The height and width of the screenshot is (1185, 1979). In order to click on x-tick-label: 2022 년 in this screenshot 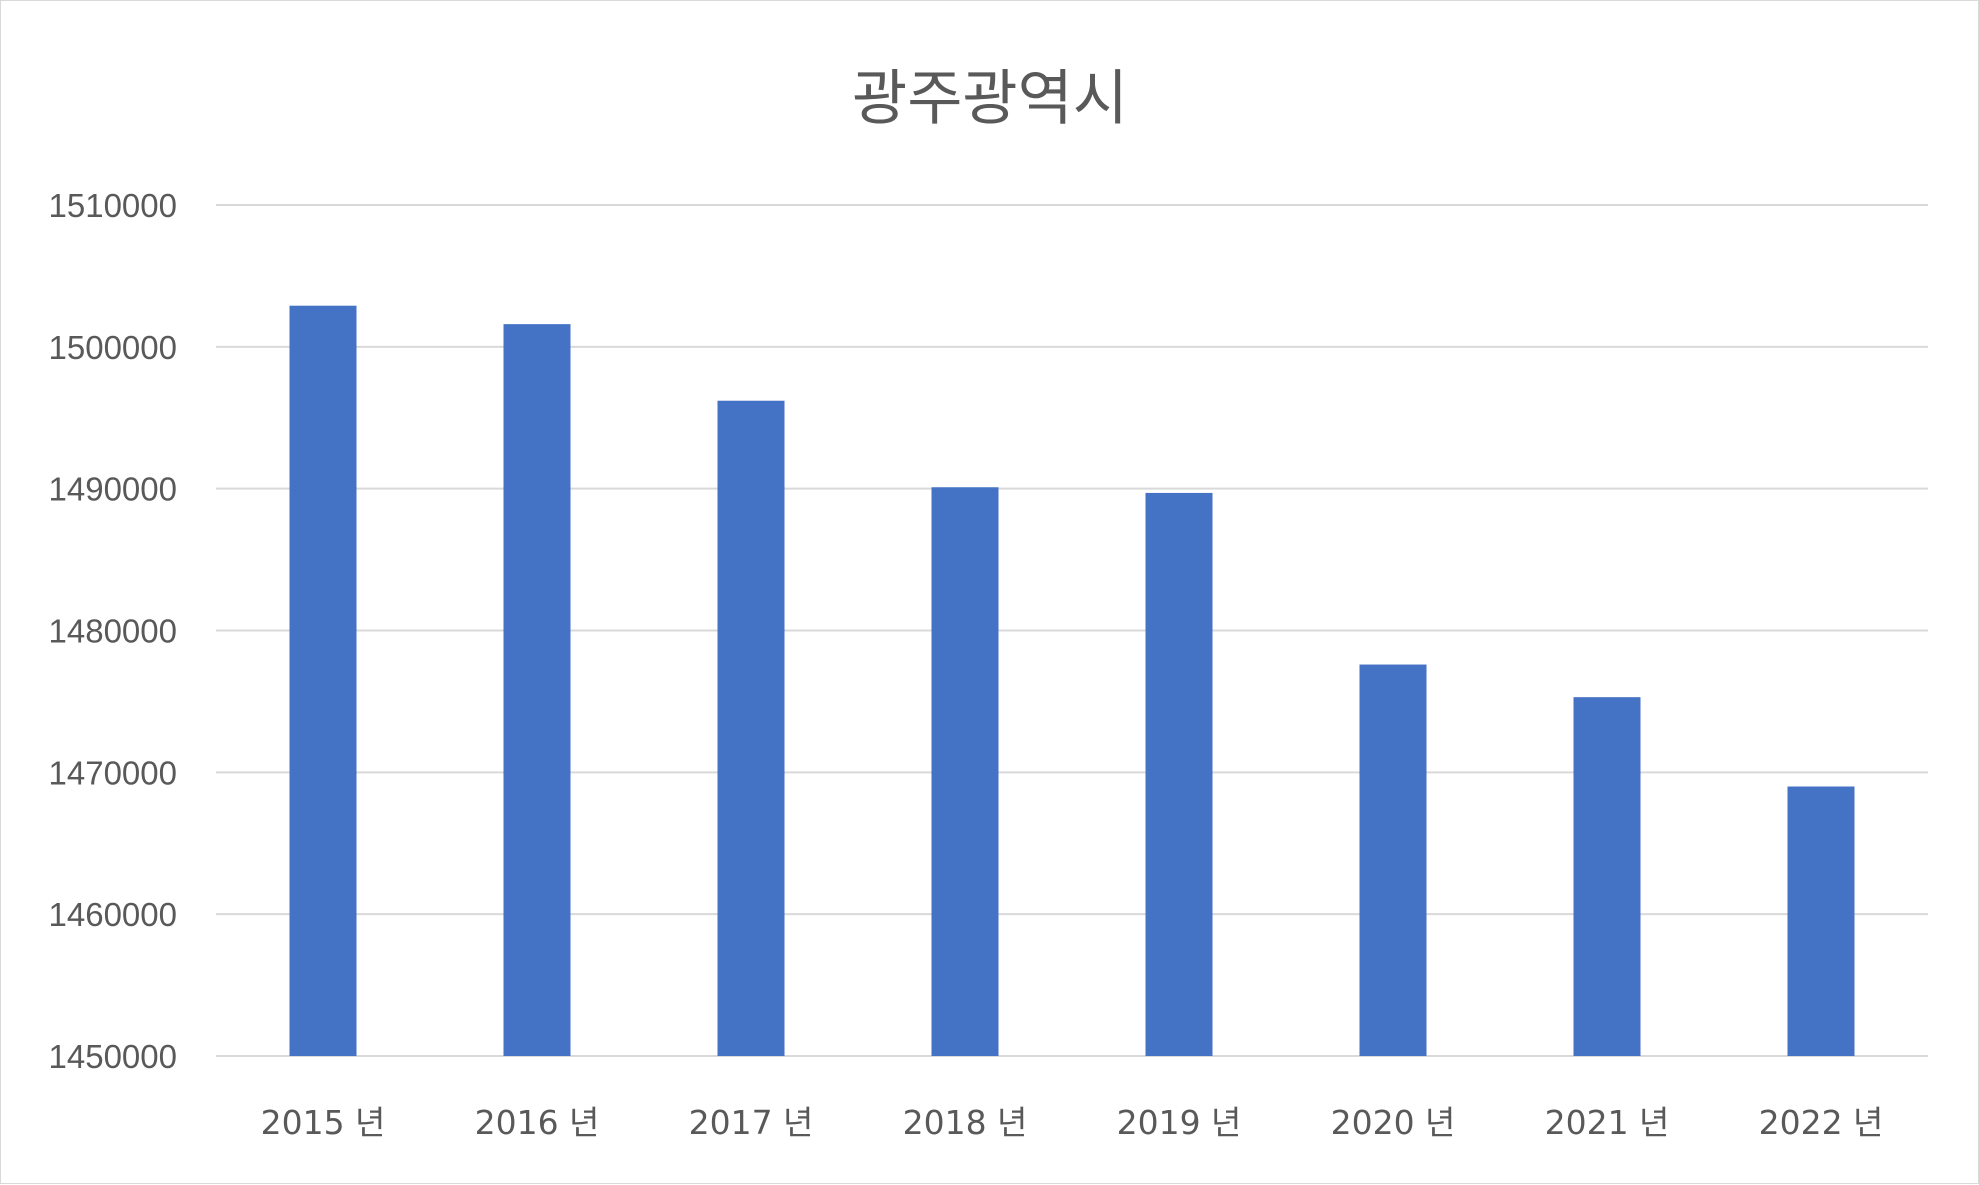, I will do `click(1821, 1122)`.